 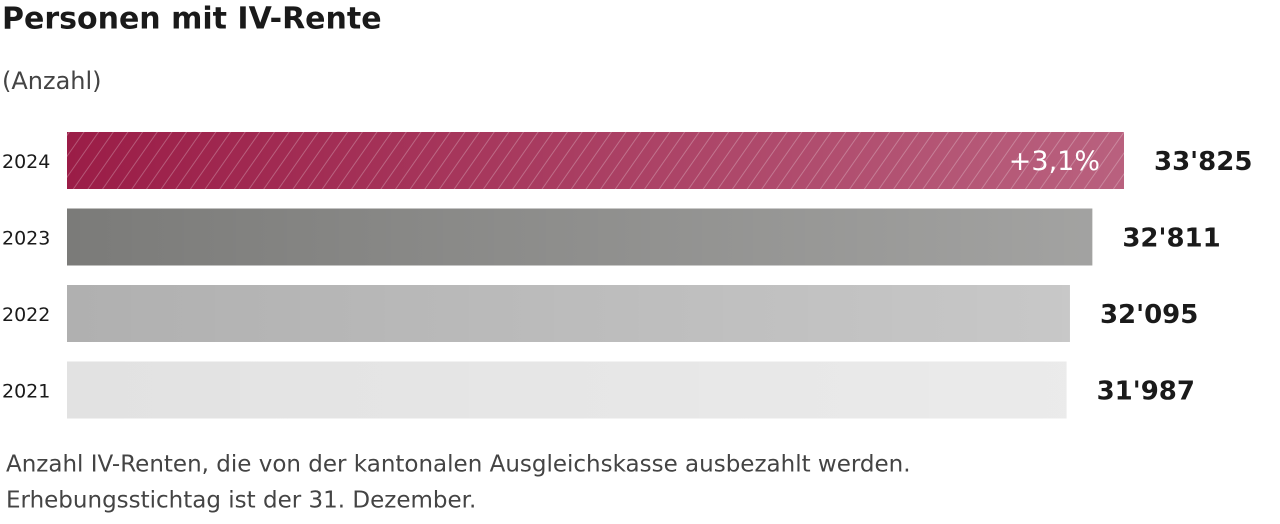 I want to click on chart-title: Personen mit IV-Rente, so click(x=192, y=19).